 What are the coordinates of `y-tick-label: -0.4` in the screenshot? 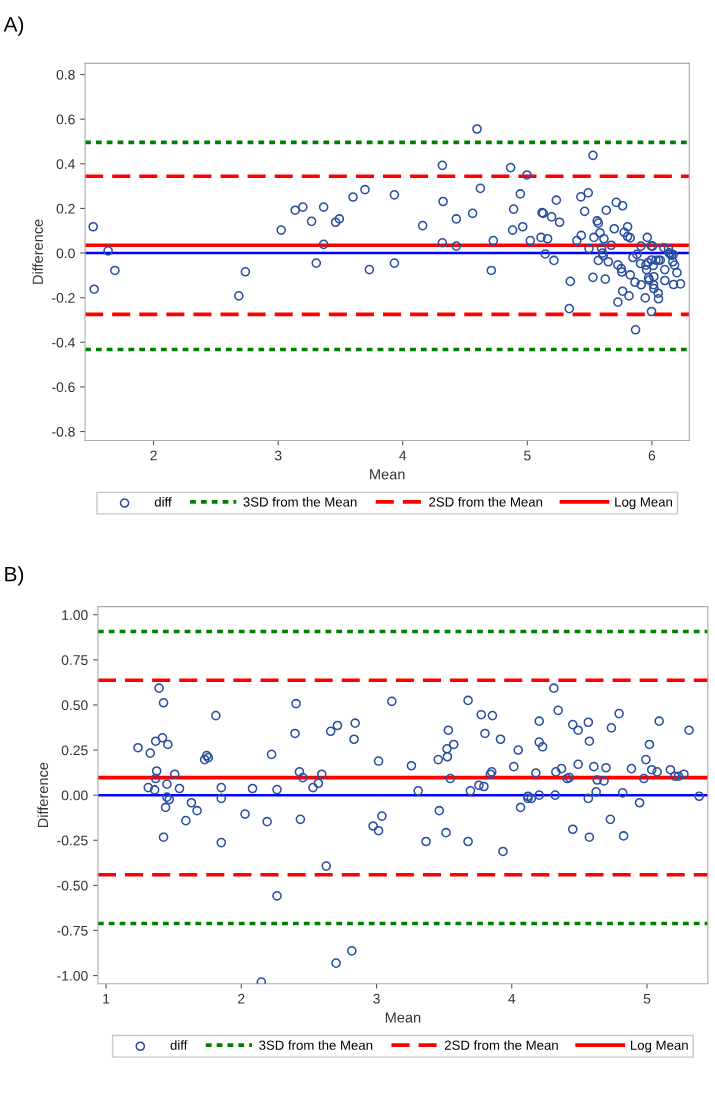 It's located at (63, 342).